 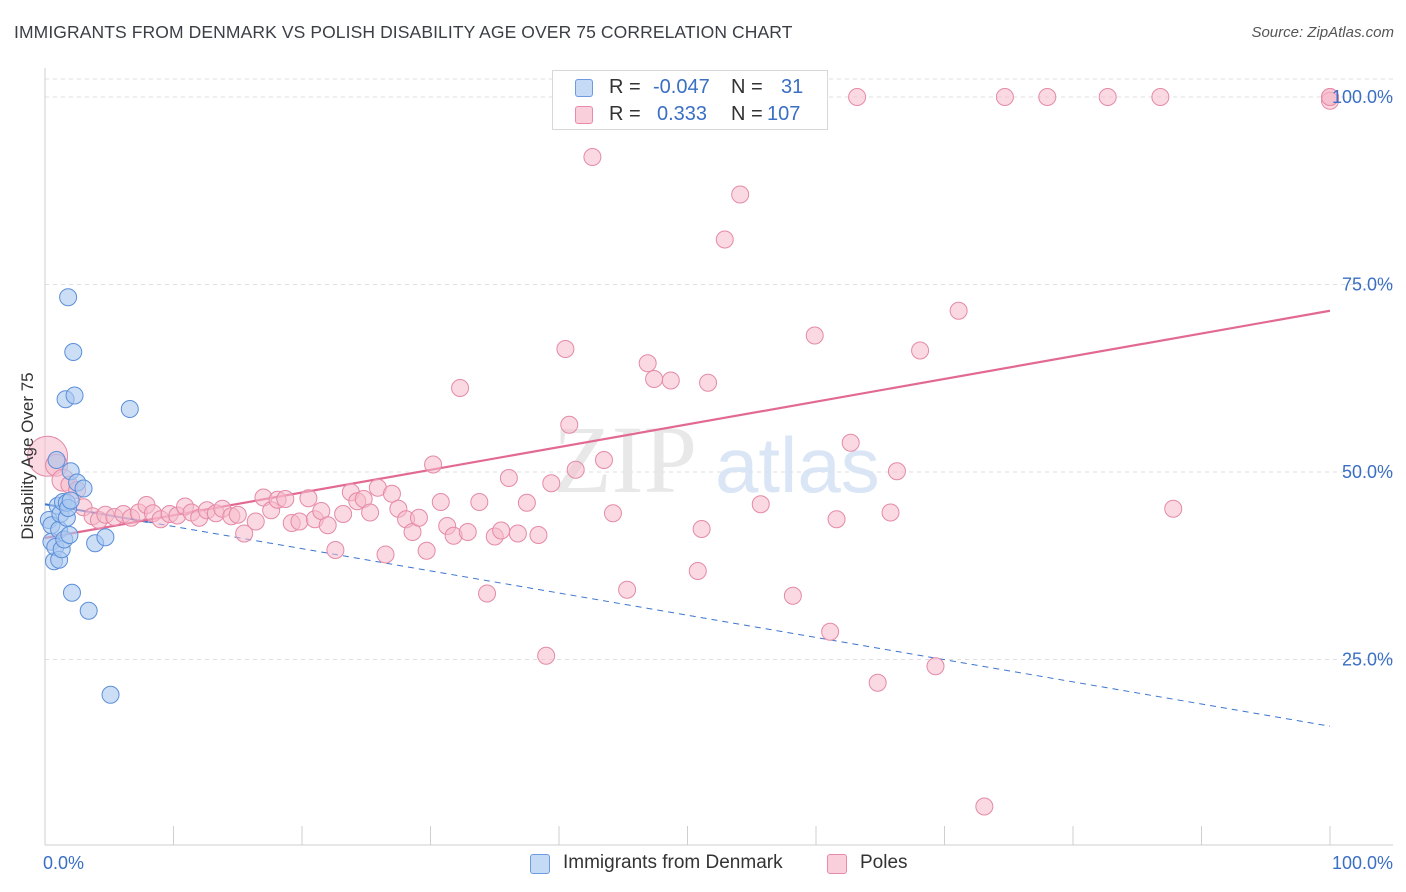 What do you see at coordinates (784, 114) in the screenshot?
I see `legend-n-value-poles: 107` at bounding box center [784, 114].